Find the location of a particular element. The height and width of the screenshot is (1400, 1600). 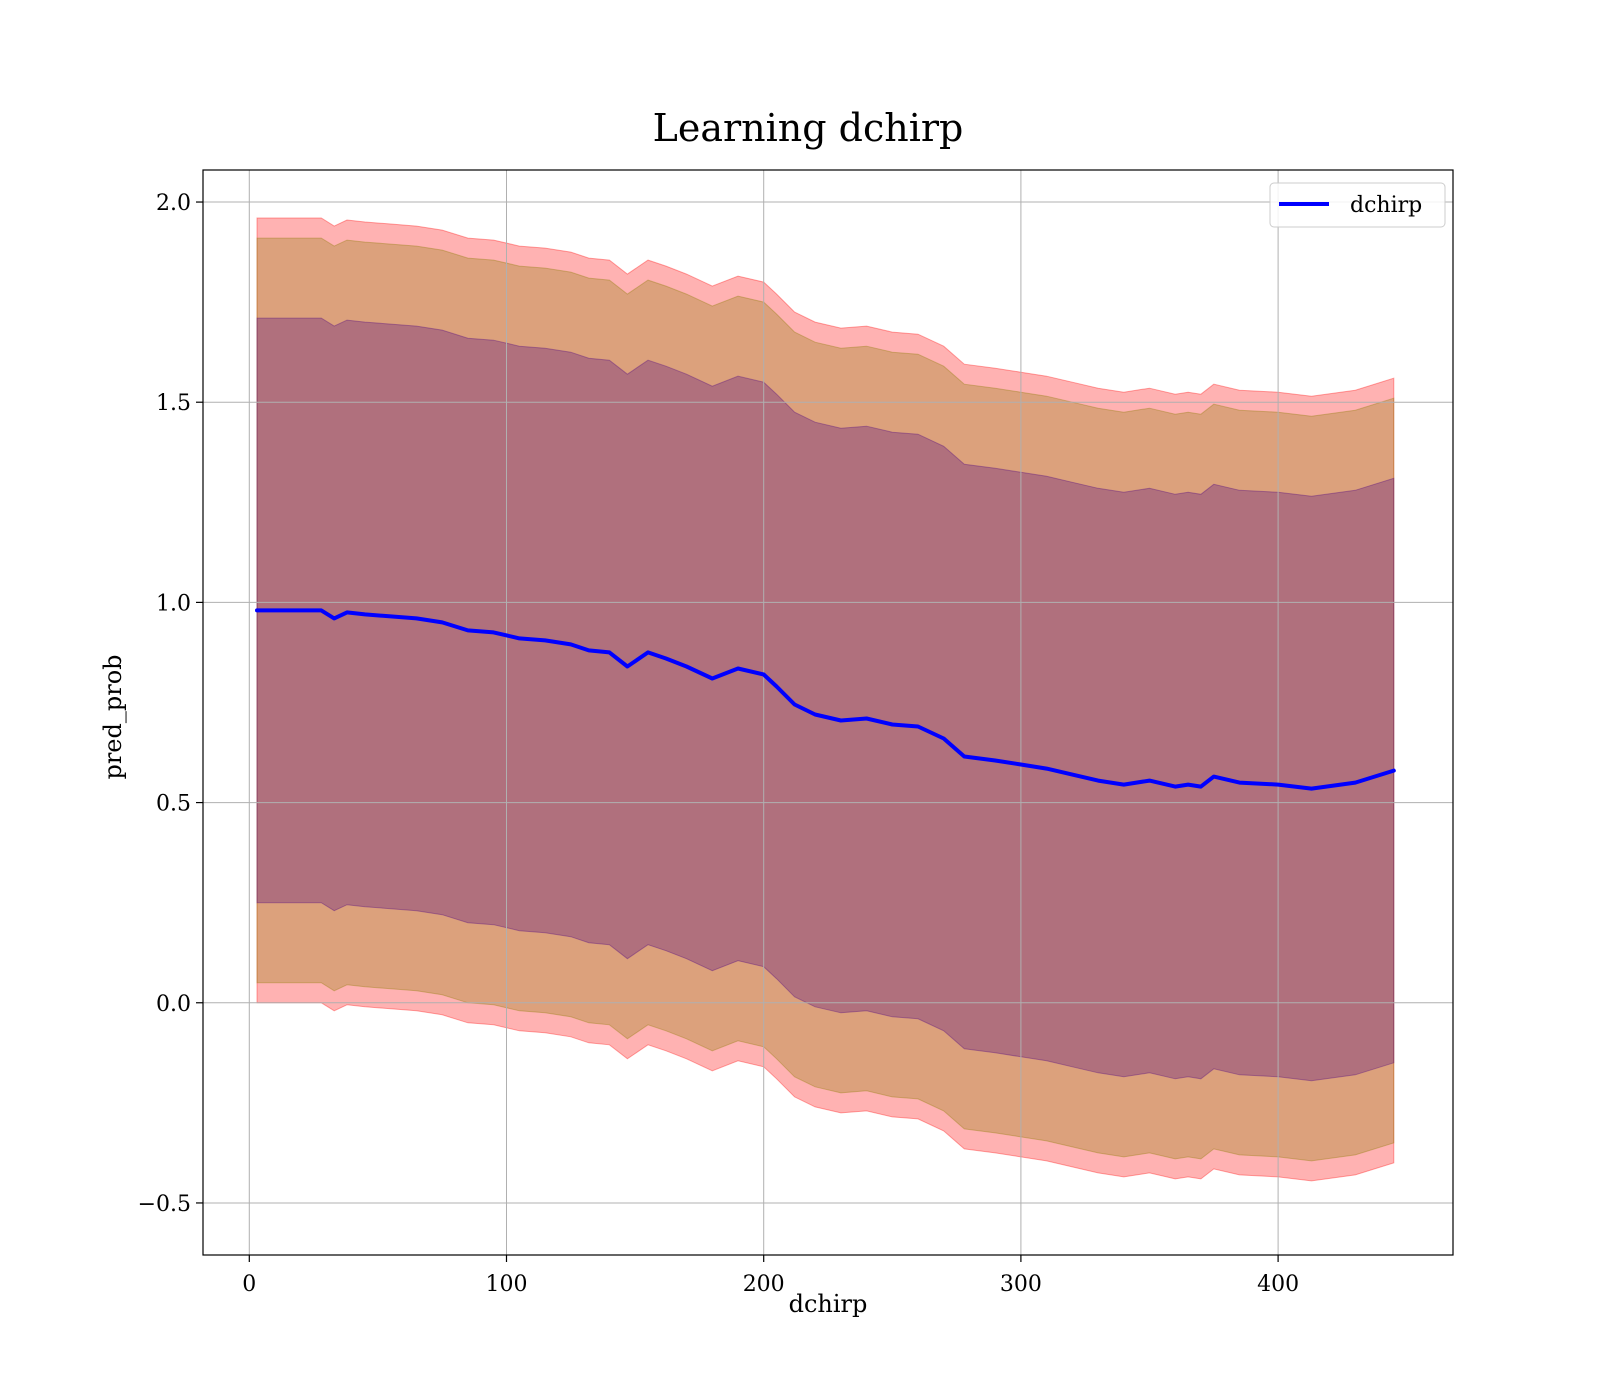

x-tick-label: 400 is located at coordinates (1278, 1284).